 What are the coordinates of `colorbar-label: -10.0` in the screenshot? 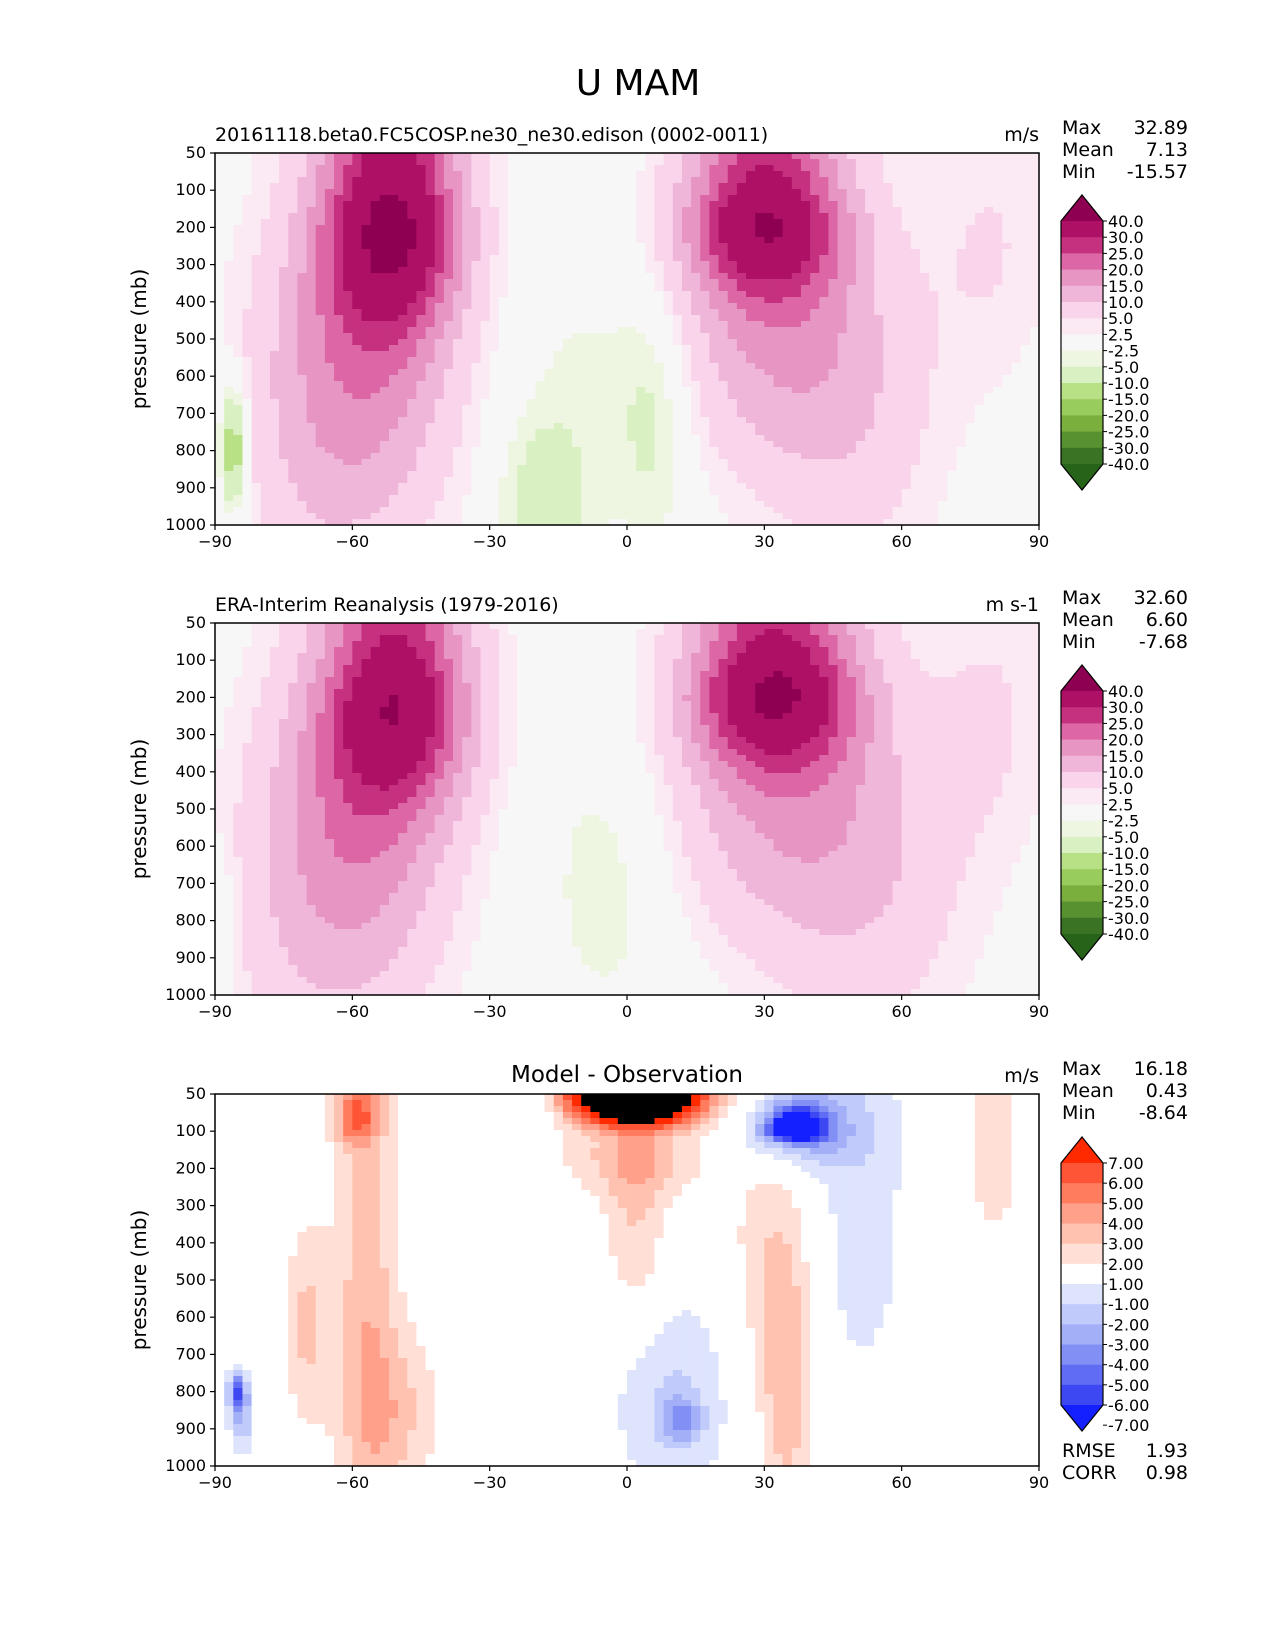 It's located at (1128, 383).